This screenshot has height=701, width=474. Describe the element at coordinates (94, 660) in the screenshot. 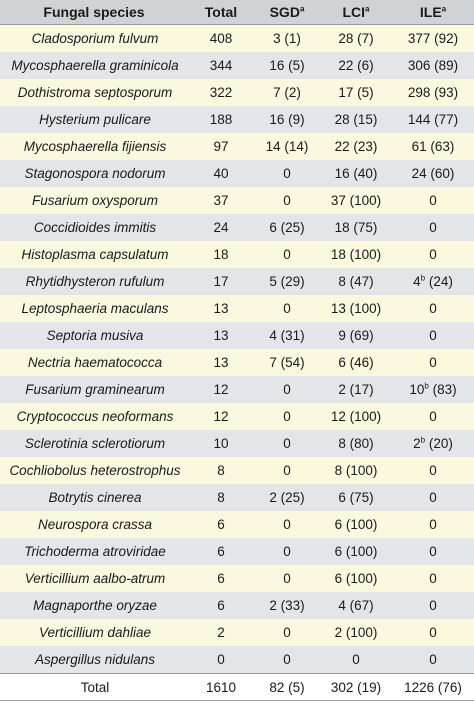

I see `species-cell: Aspergillus nidulans` at that location.